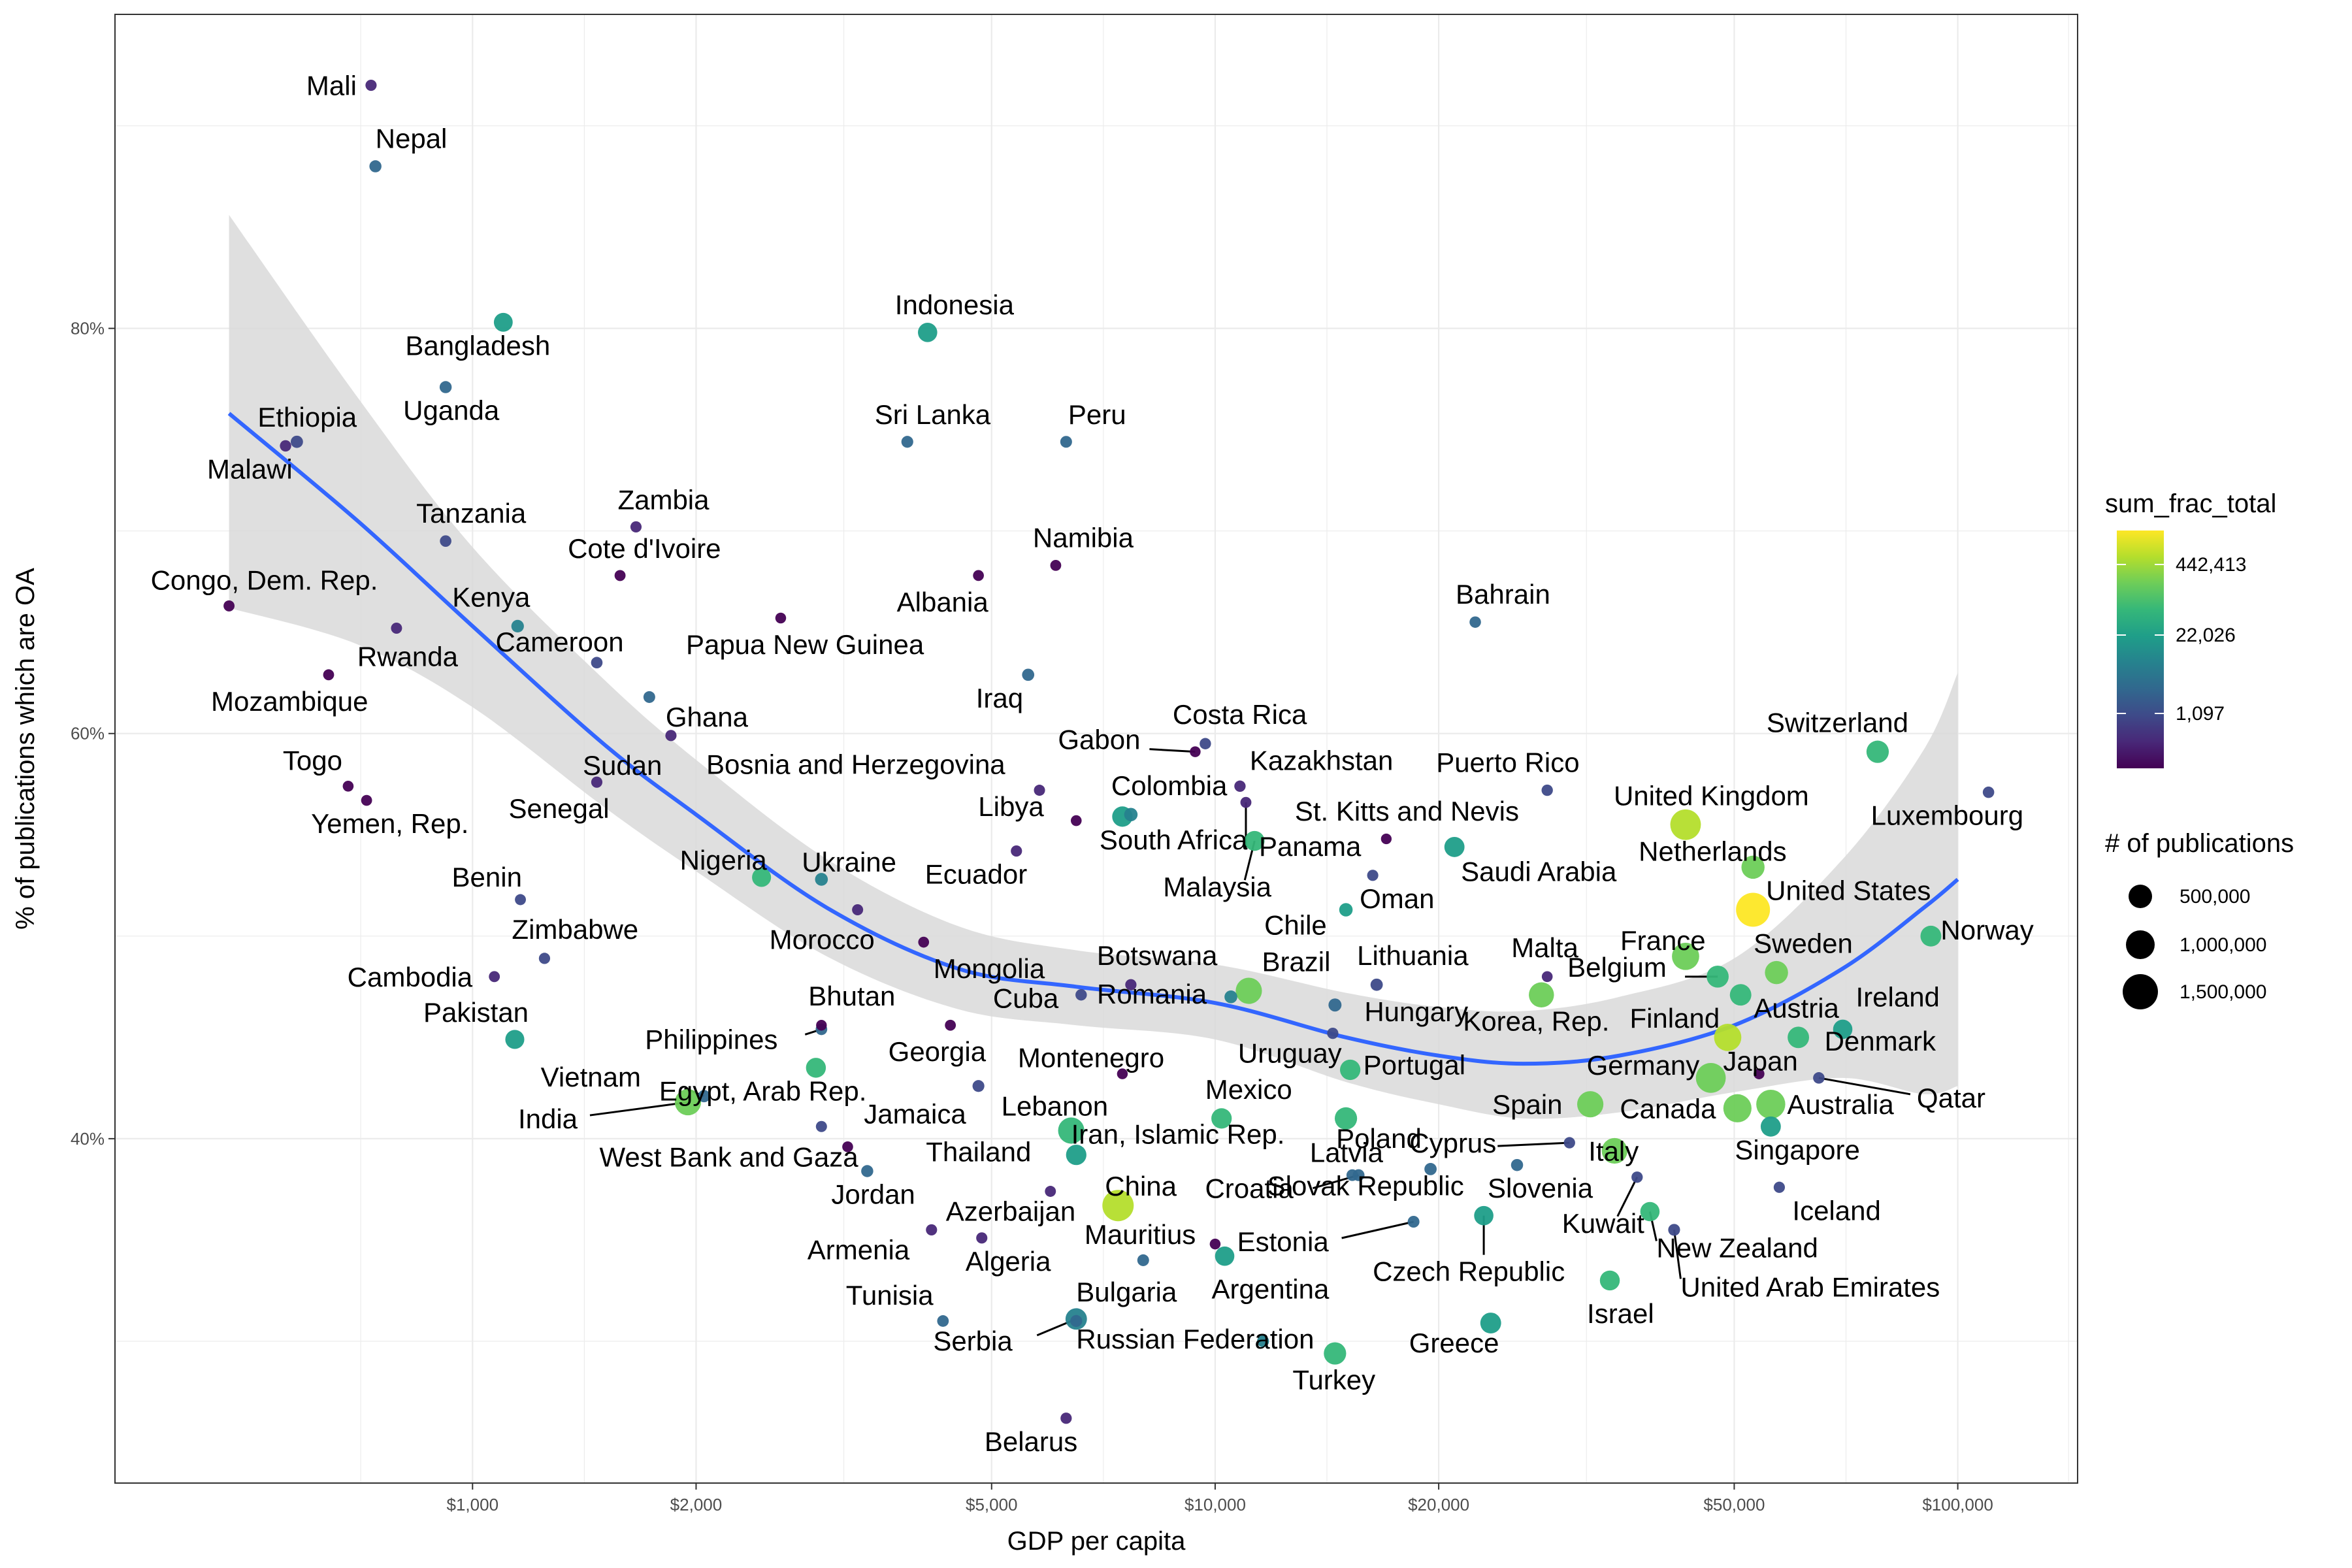 The image size is (2352, 1568). I want to click on point-label: Algeria, so click(1008, 1261).